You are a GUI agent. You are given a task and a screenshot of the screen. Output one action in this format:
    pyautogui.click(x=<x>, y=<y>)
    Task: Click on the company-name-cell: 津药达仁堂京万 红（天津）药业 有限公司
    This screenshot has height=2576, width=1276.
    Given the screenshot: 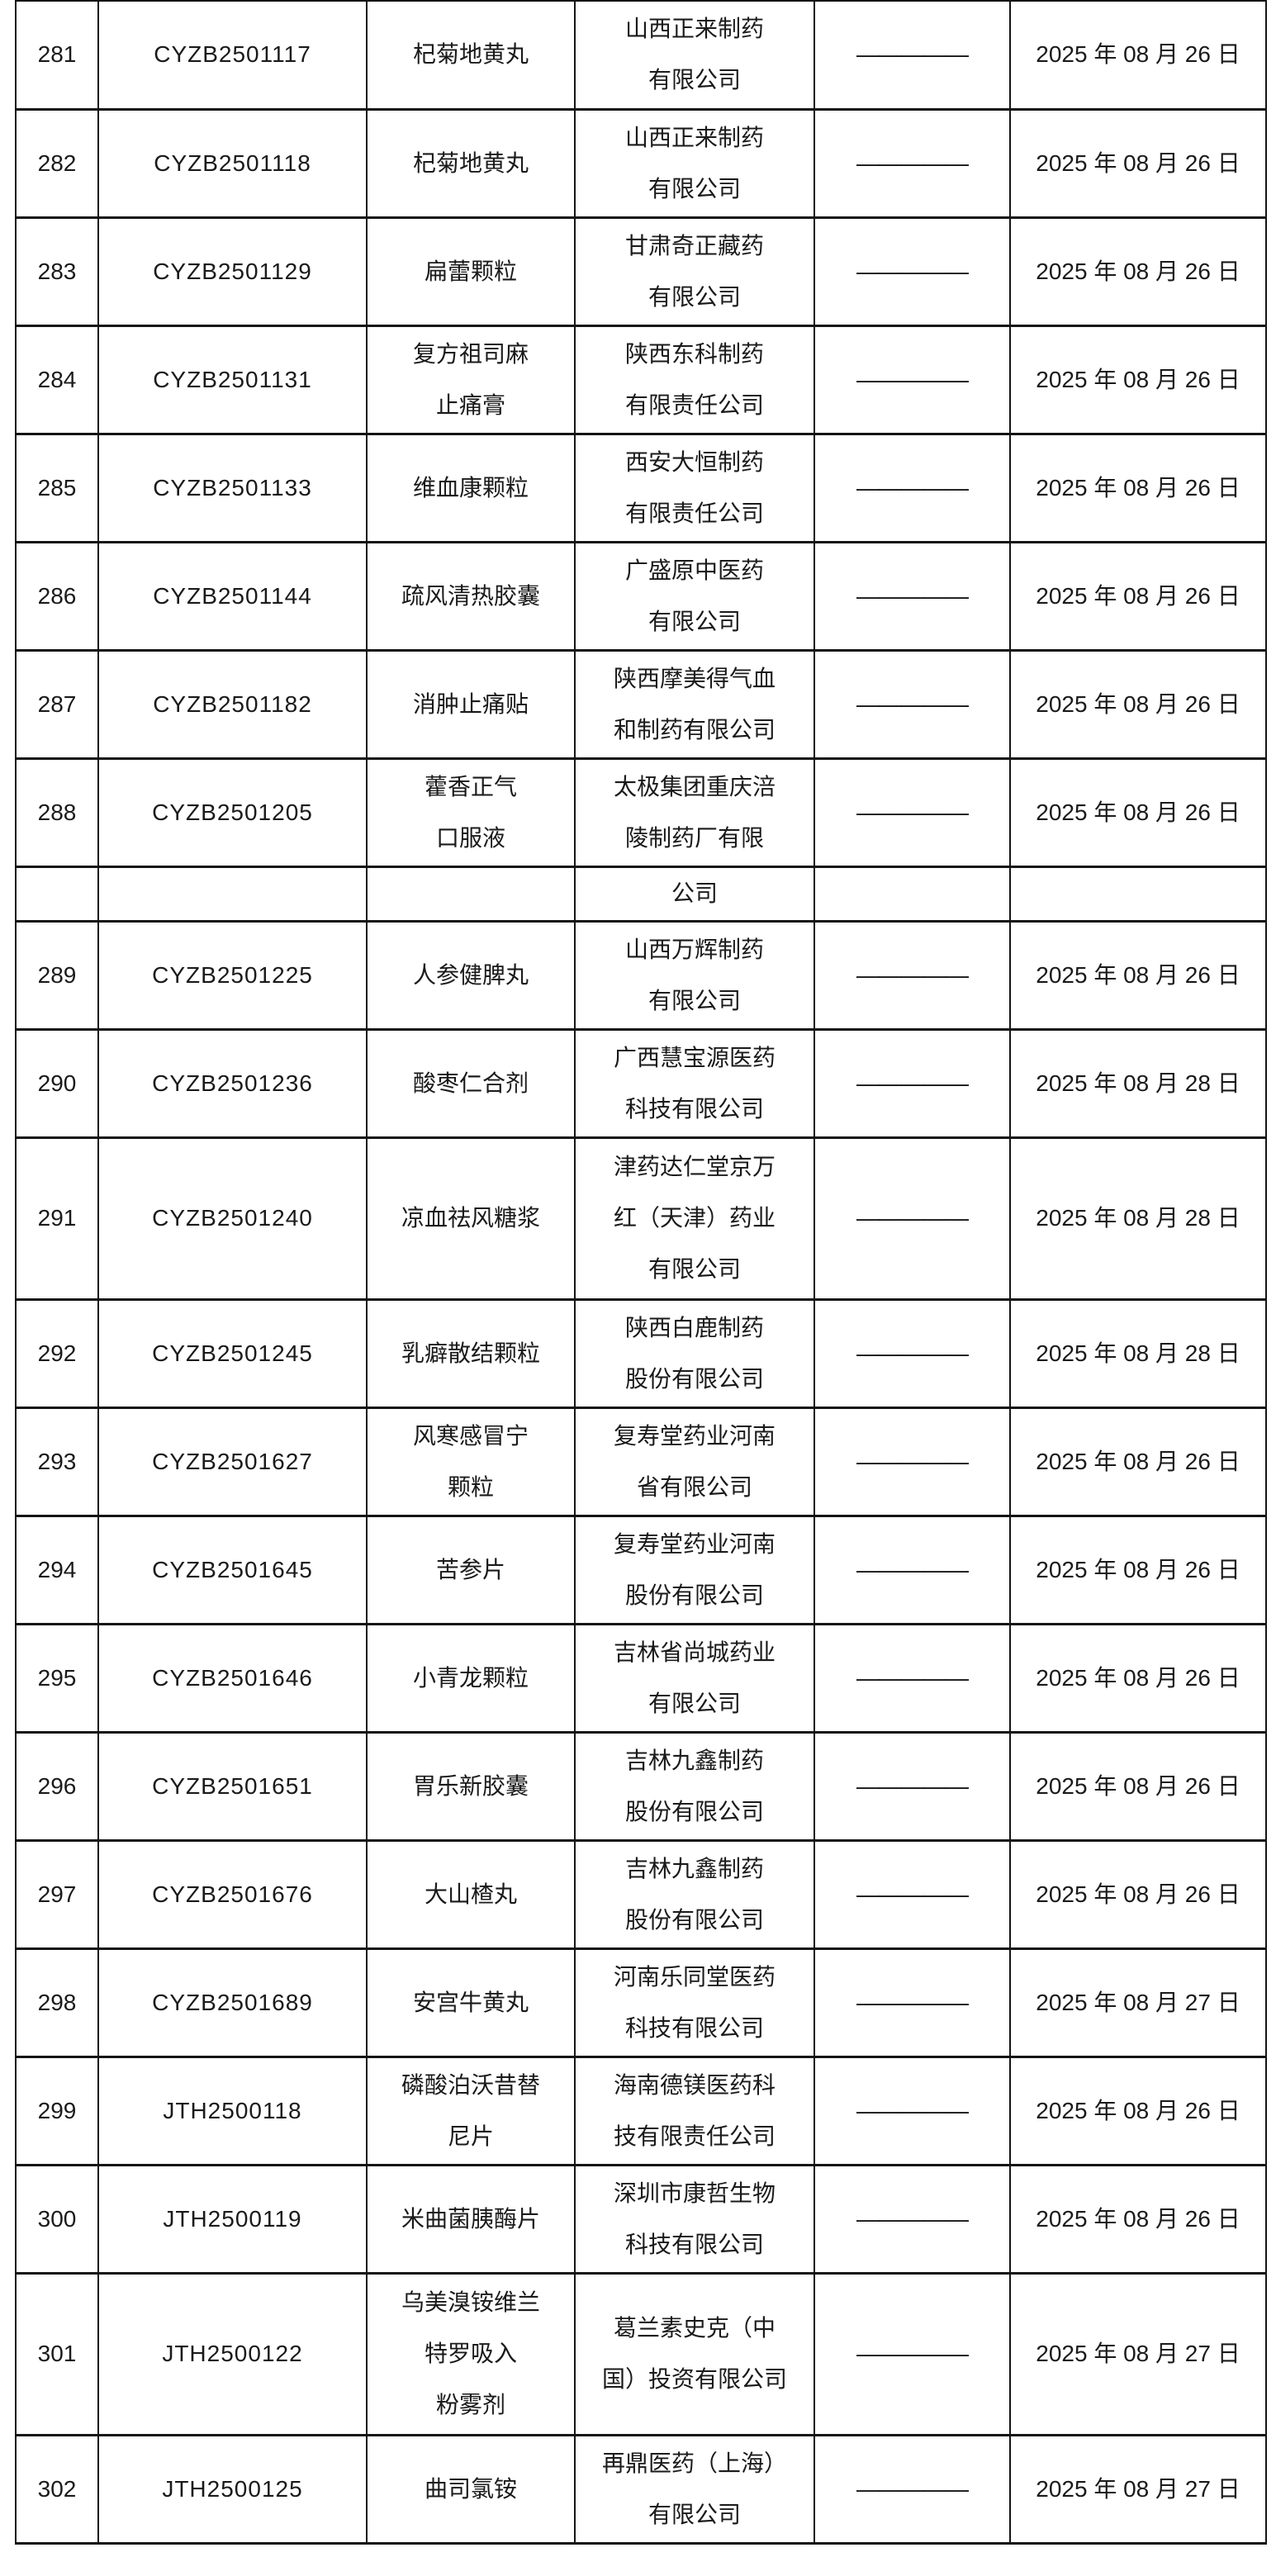 What is the action you would take?
    pyautogui.click(x=694, y=1218)
    